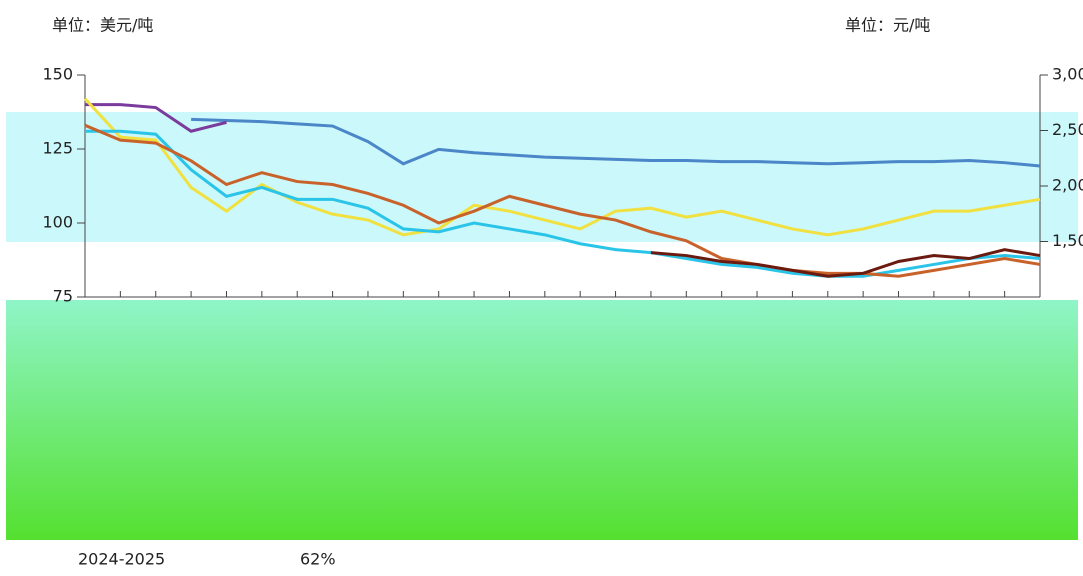 Image resolution: width=1083 pixels, height=576 pixels. I want to click on y-tick-label: 100, so click(57, 222).